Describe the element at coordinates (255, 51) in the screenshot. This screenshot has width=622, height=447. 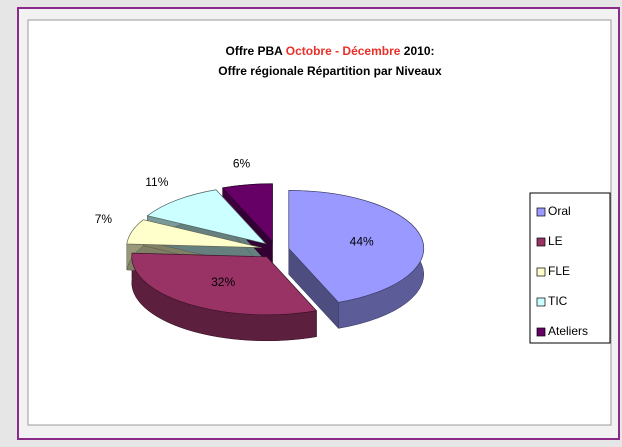
I see `title-part: Offre PBA` at that location.